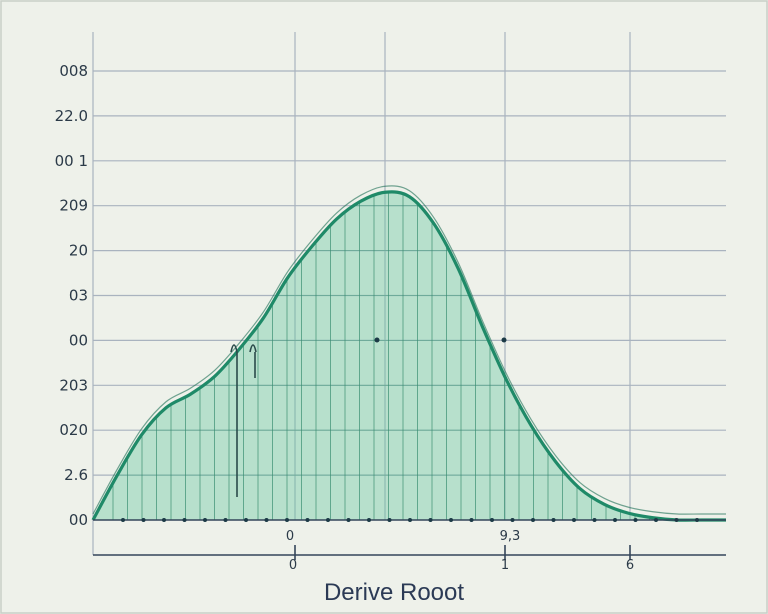  Describe the element at coordinates (505, 565) in the screenshot. I see `x-tick-label: 1` at that location.